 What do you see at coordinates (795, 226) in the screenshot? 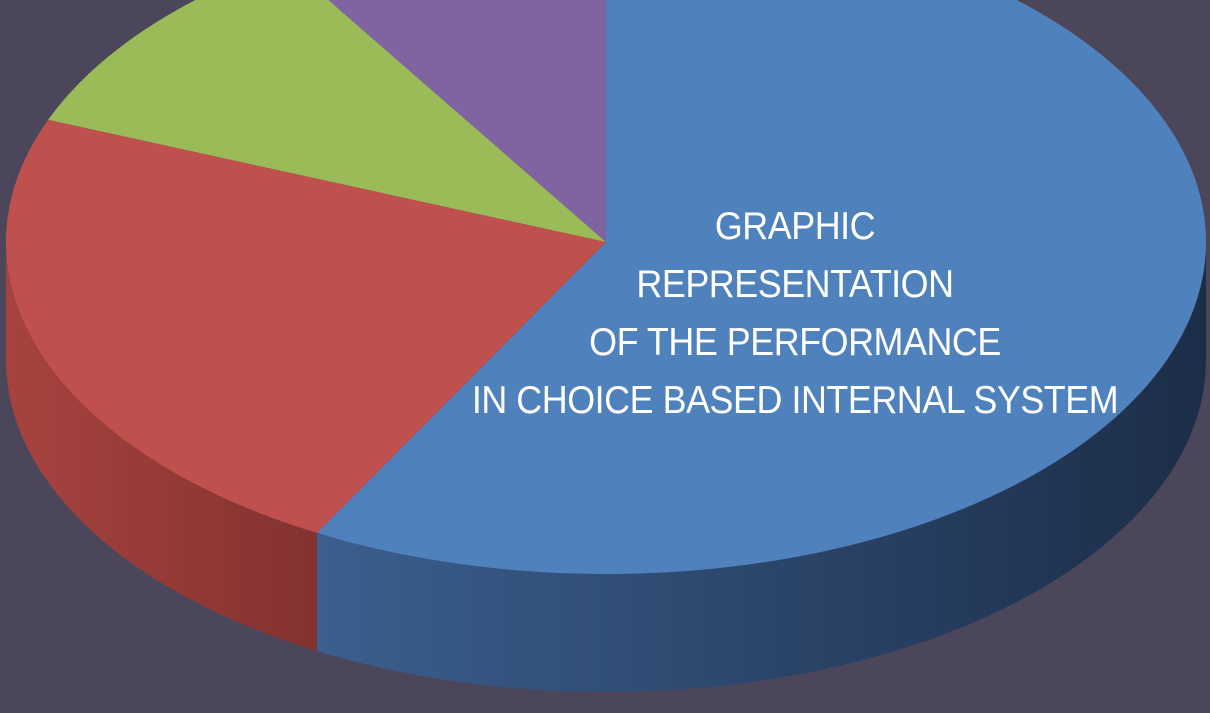
I see `title-line-1: GRAPHIC` at bounding box center [795, 226].